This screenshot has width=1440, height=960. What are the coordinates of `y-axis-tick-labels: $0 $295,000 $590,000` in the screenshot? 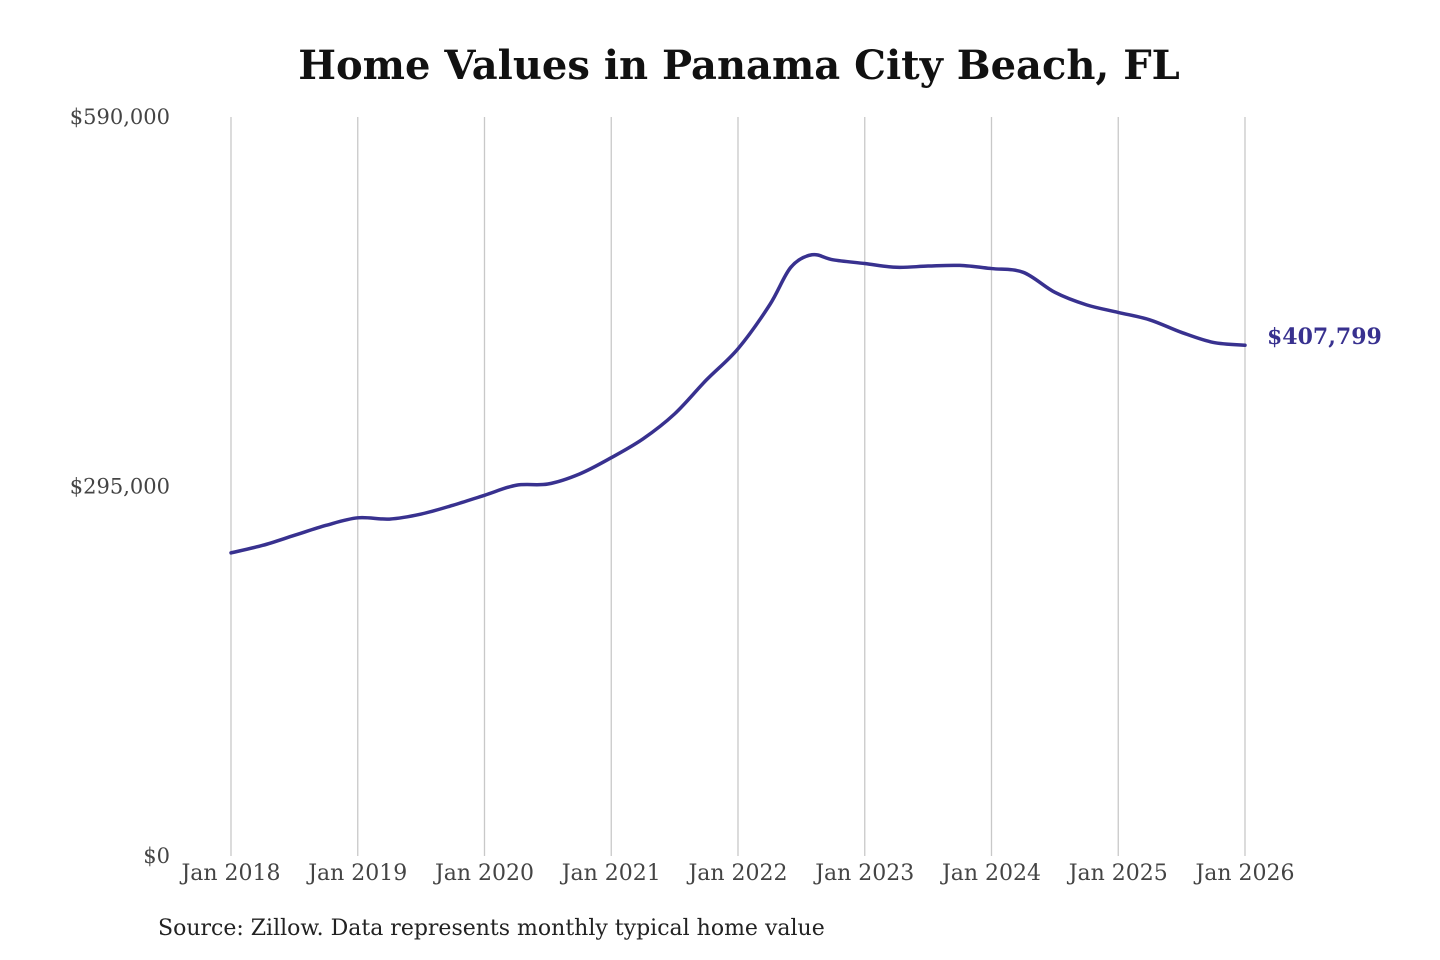 It's located at (120, 486).